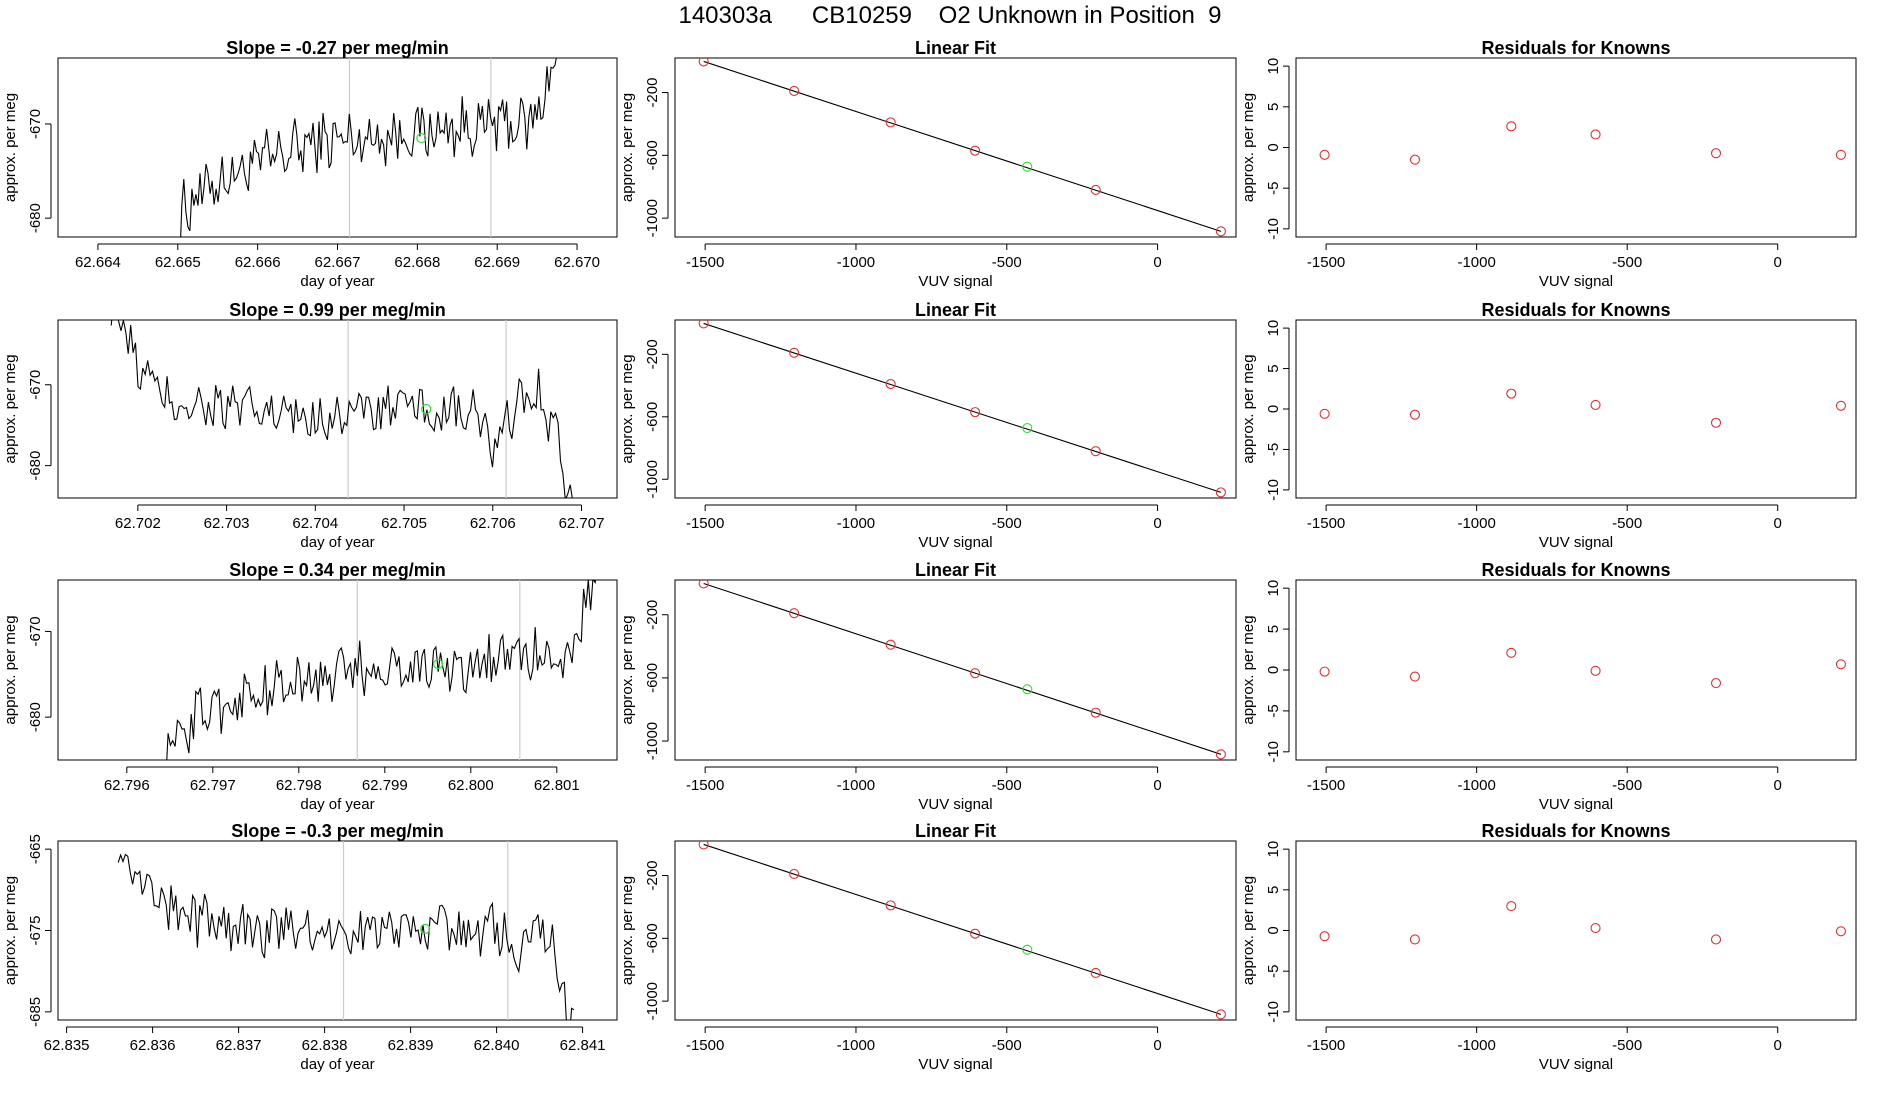 The width and height of the screenshot is (1900, 1100). I want to click on x-tick-label: 62.836, so click(153, 1045).